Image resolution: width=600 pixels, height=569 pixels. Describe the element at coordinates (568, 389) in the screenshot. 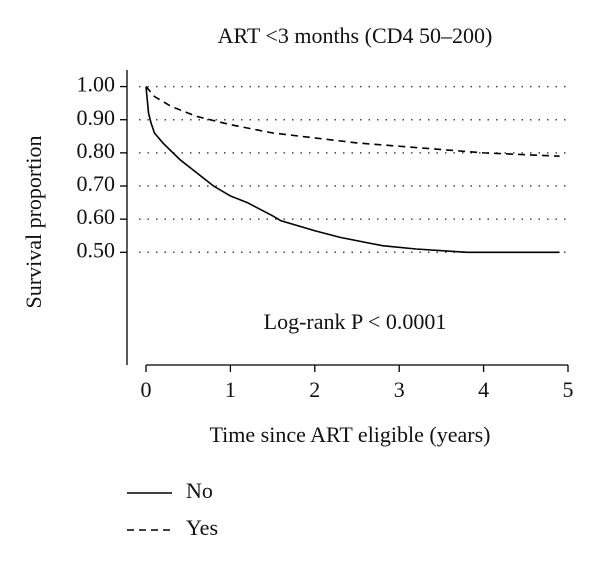

I see `x-tick-label: 5` at that location.